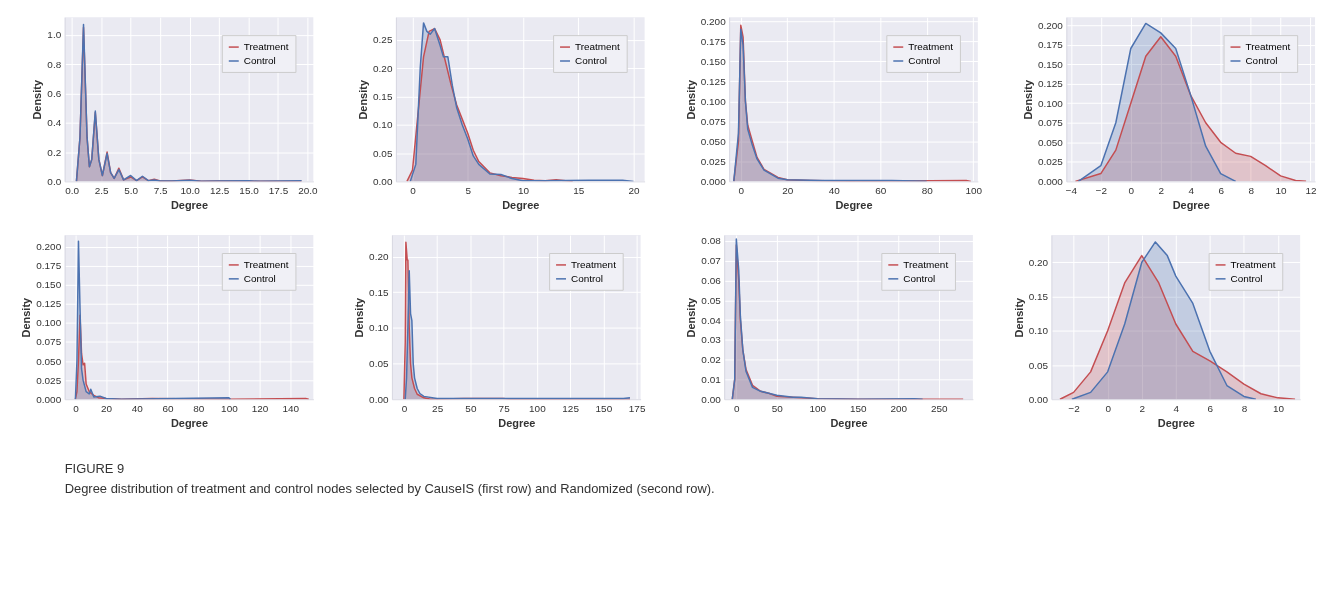 The width and height of the screenshot is (1327, 591). Describe the element at coordinates (49, 399) in the screenshot. I see `y-tick-label: 0.000` at that location.